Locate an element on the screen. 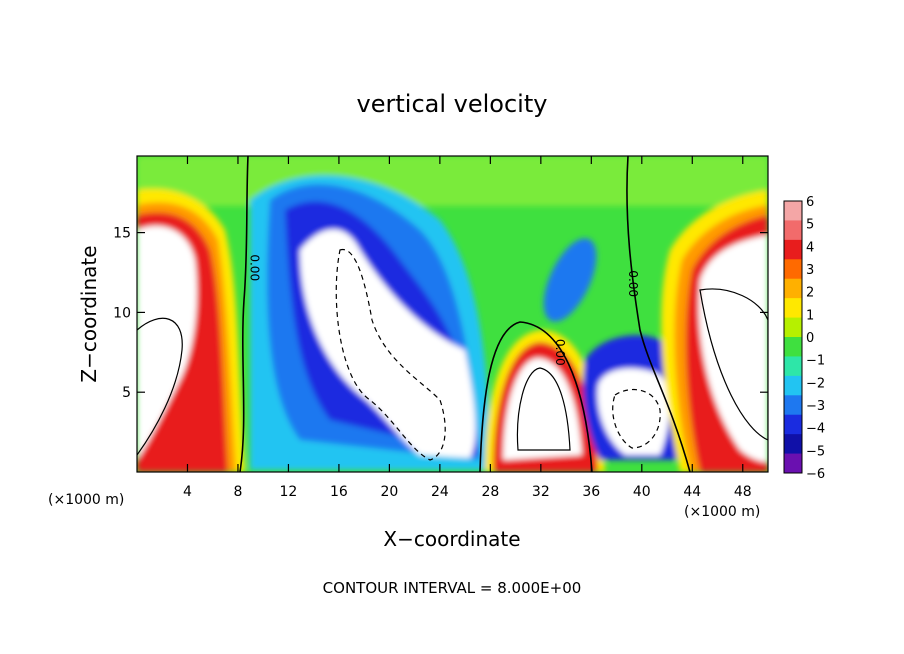 This screenshot has width=904, height=654. x-tick-label: 44 is located at coordinates (692, 492).